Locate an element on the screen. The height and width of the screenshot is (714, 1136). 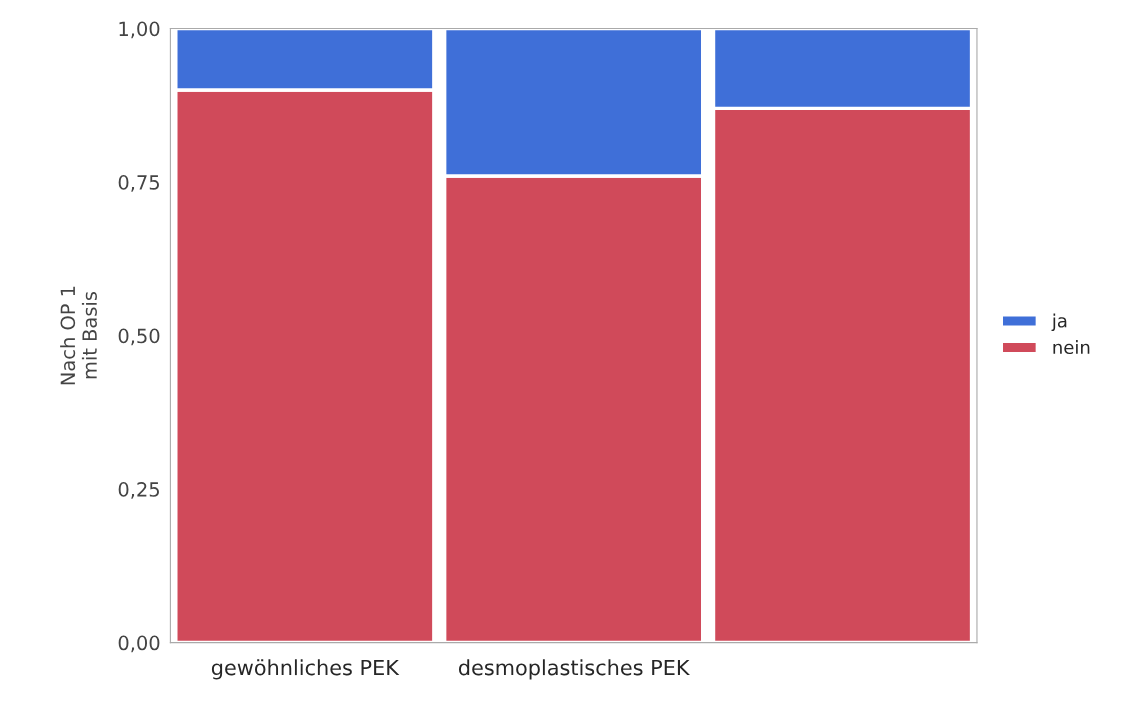
y-tick-label: 1,00 is located at coordinates (139, 30).